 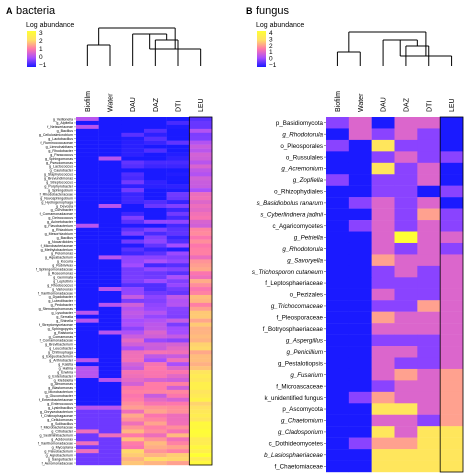 What do you see at coordinates (302, 134) in the screenshot?
I see `row-label: g_Rhodotorula` at bounding box center [302, 134].